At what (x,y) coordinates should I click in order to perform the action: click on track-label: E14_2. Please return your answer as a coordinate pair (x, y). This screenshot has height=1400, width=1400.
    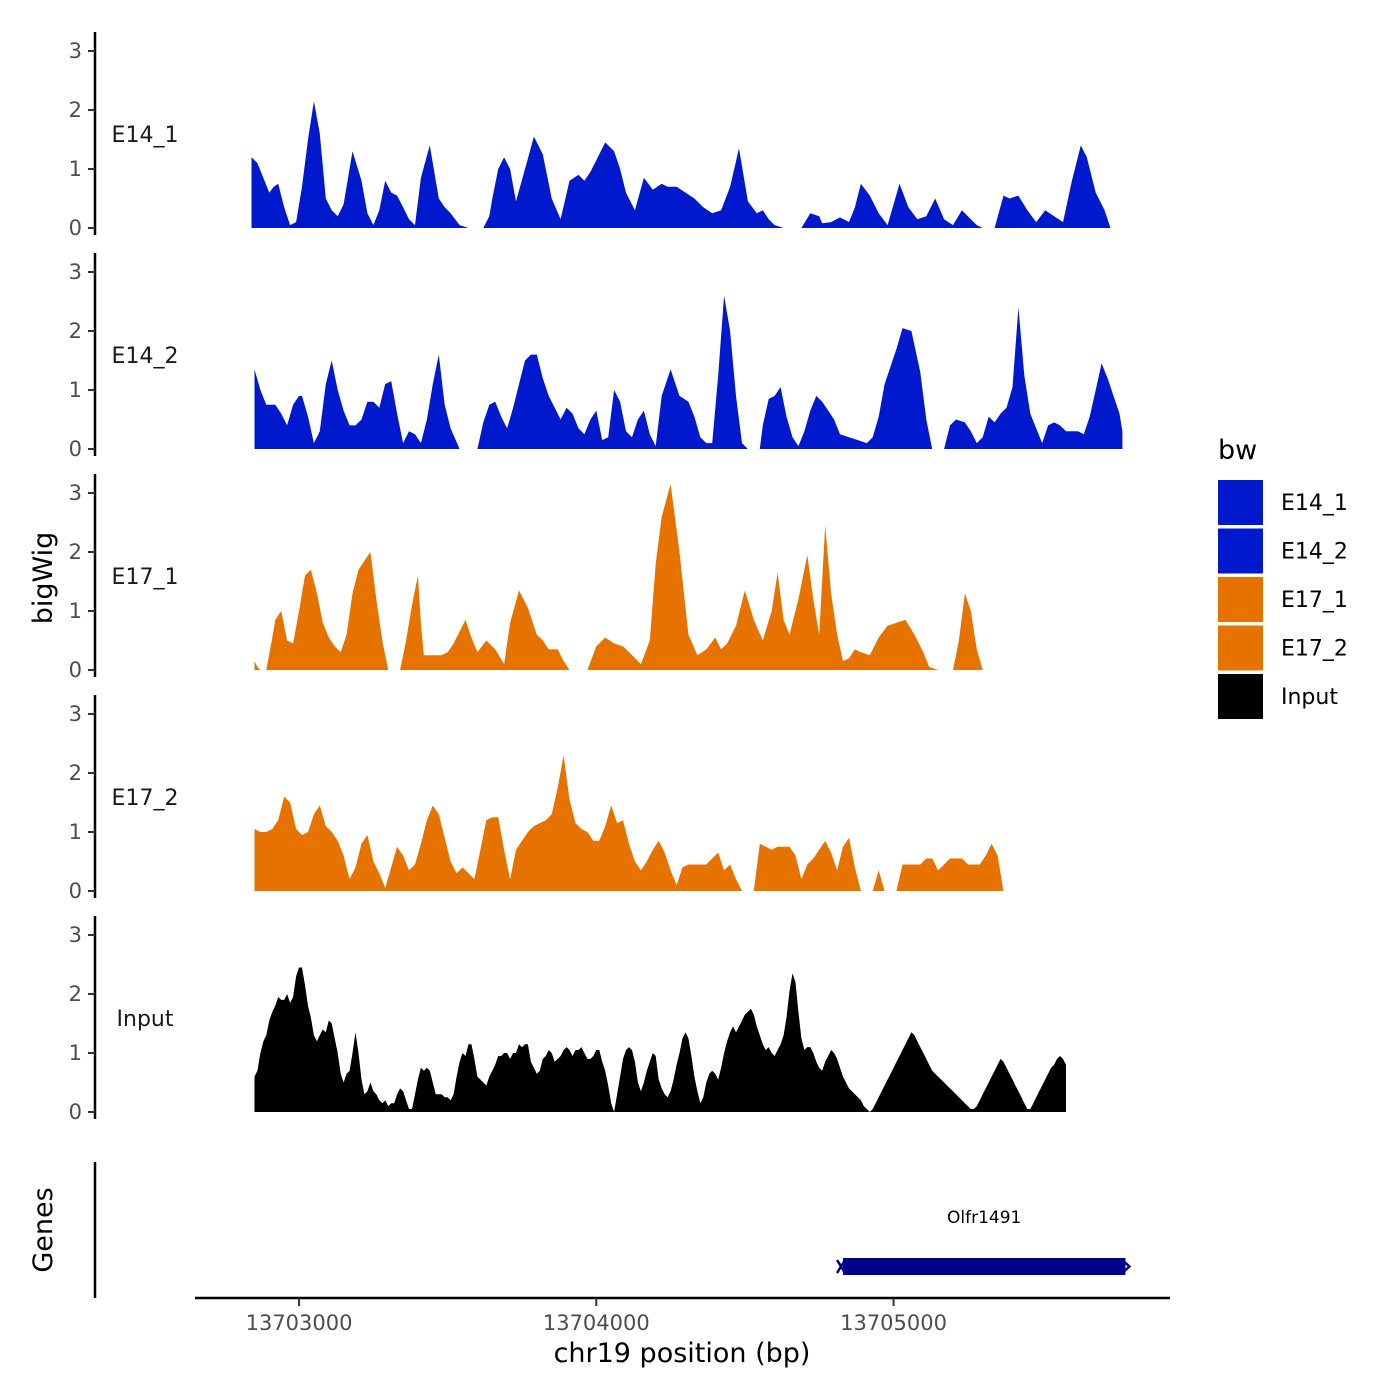
    Looking at the image, I should click on (145, 356).